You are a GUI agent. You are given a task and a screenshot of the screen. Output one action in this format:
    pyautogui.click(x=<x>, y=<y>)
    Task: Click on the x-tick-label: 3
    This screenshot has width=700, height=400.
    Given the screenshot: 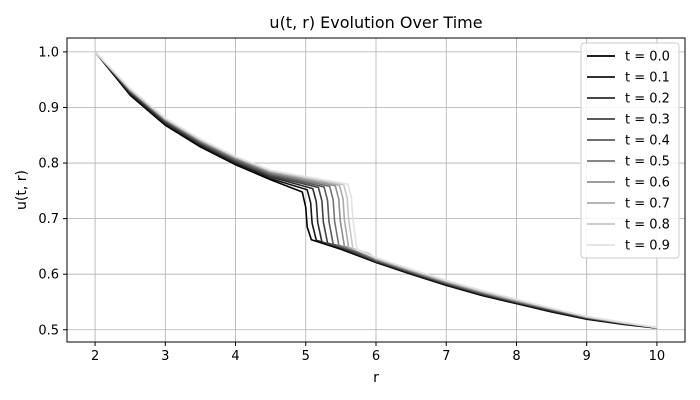 What is the action you would take?
    pyautogui.click(x=165, y=356)
    